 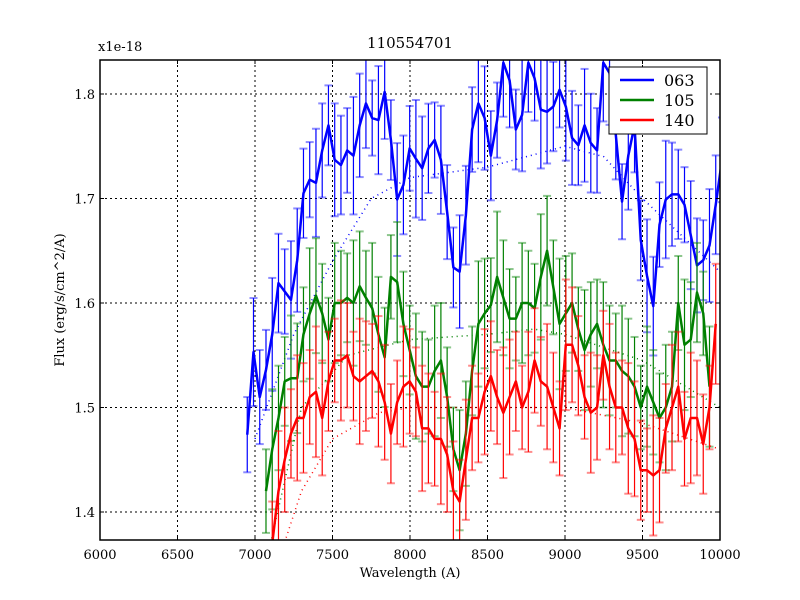 I want to click on x-axis-label: Wavelength (A), so click(x=410, y=573).